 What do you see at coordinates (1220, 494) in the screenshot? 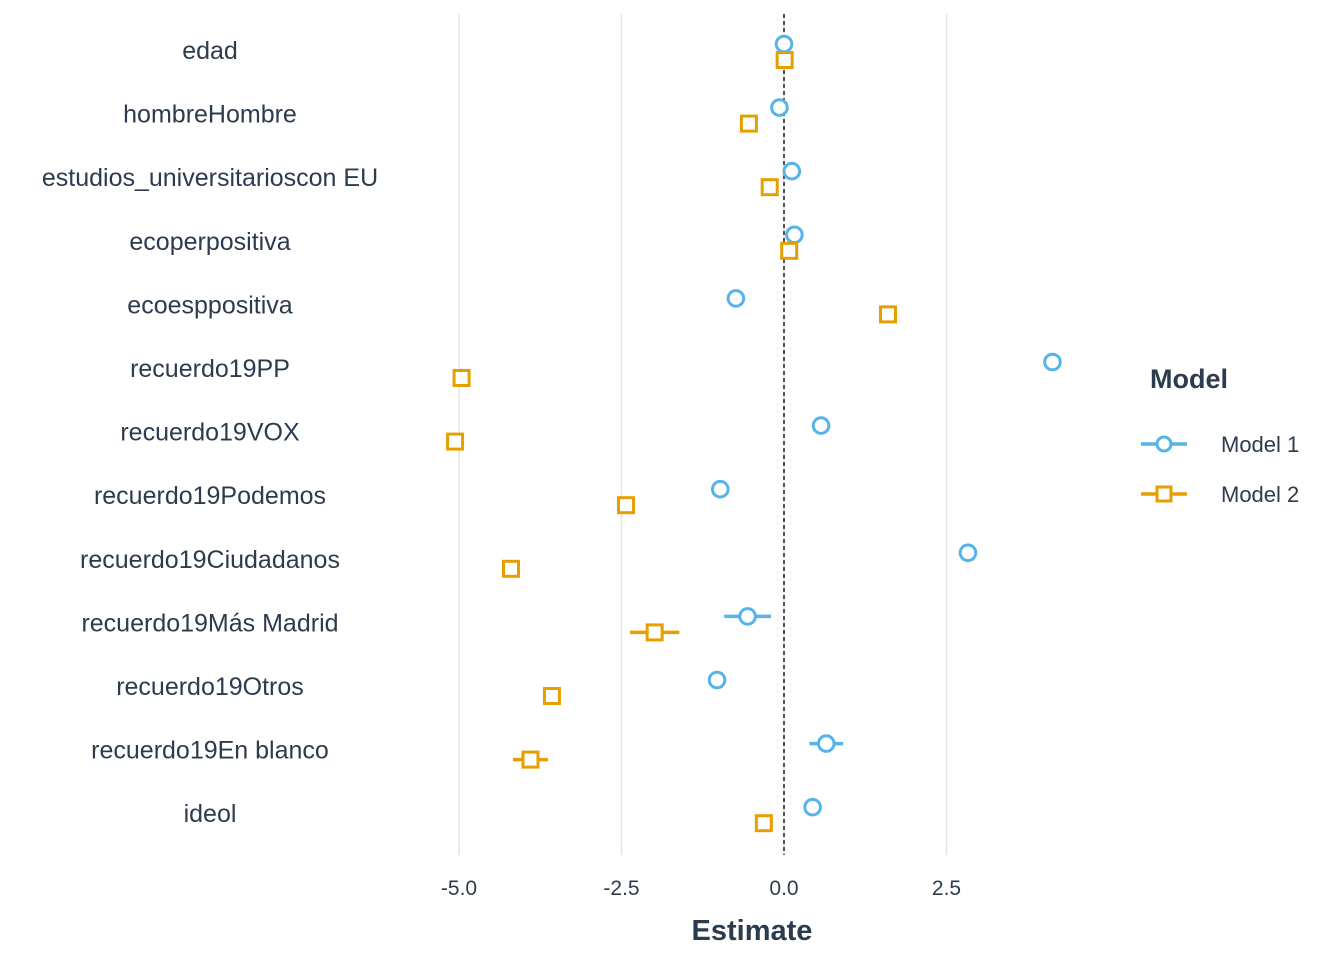
I see `legend-item: Model 2` at bounding box center [1220, 494].